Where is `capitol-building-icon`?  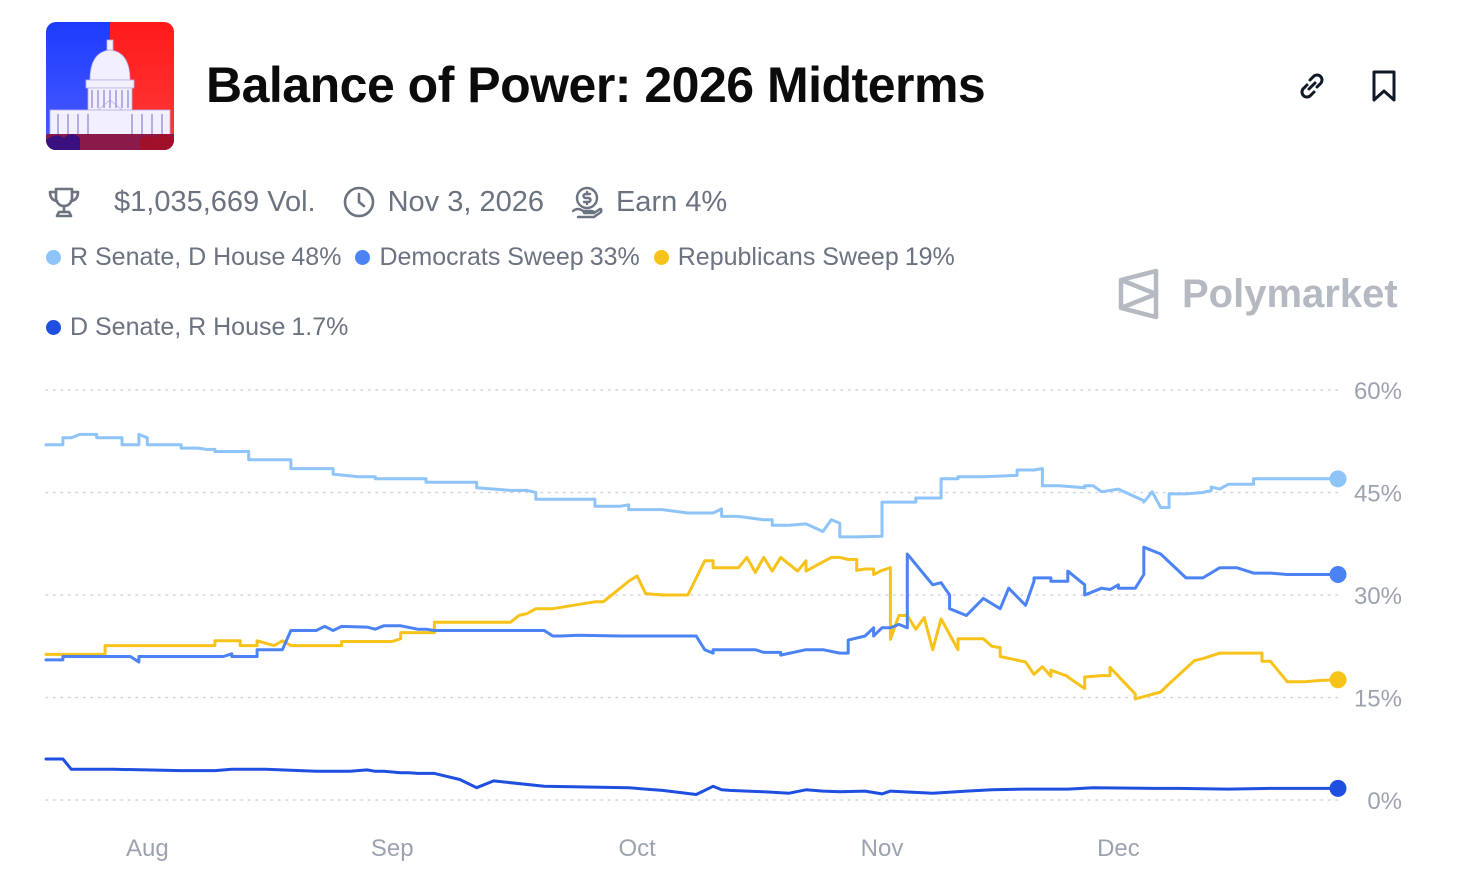
capitol-building-icon is located at coordinates (110, 86).